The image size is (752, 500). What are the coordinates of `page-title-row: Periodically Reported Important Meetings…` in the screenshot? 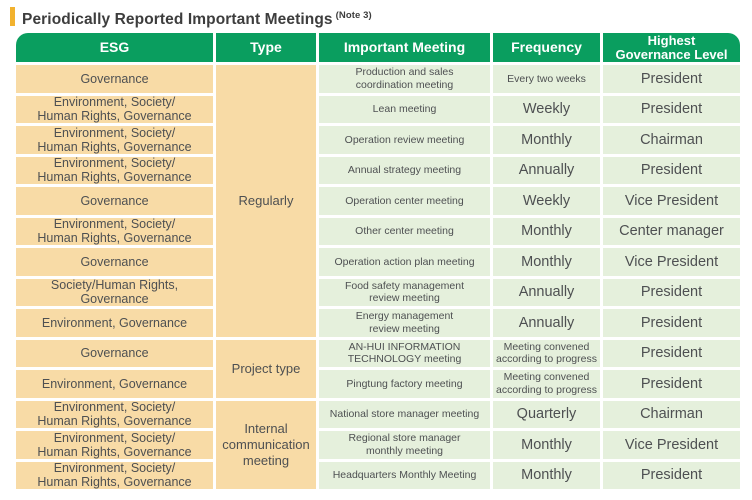 It's located at (191, 18).